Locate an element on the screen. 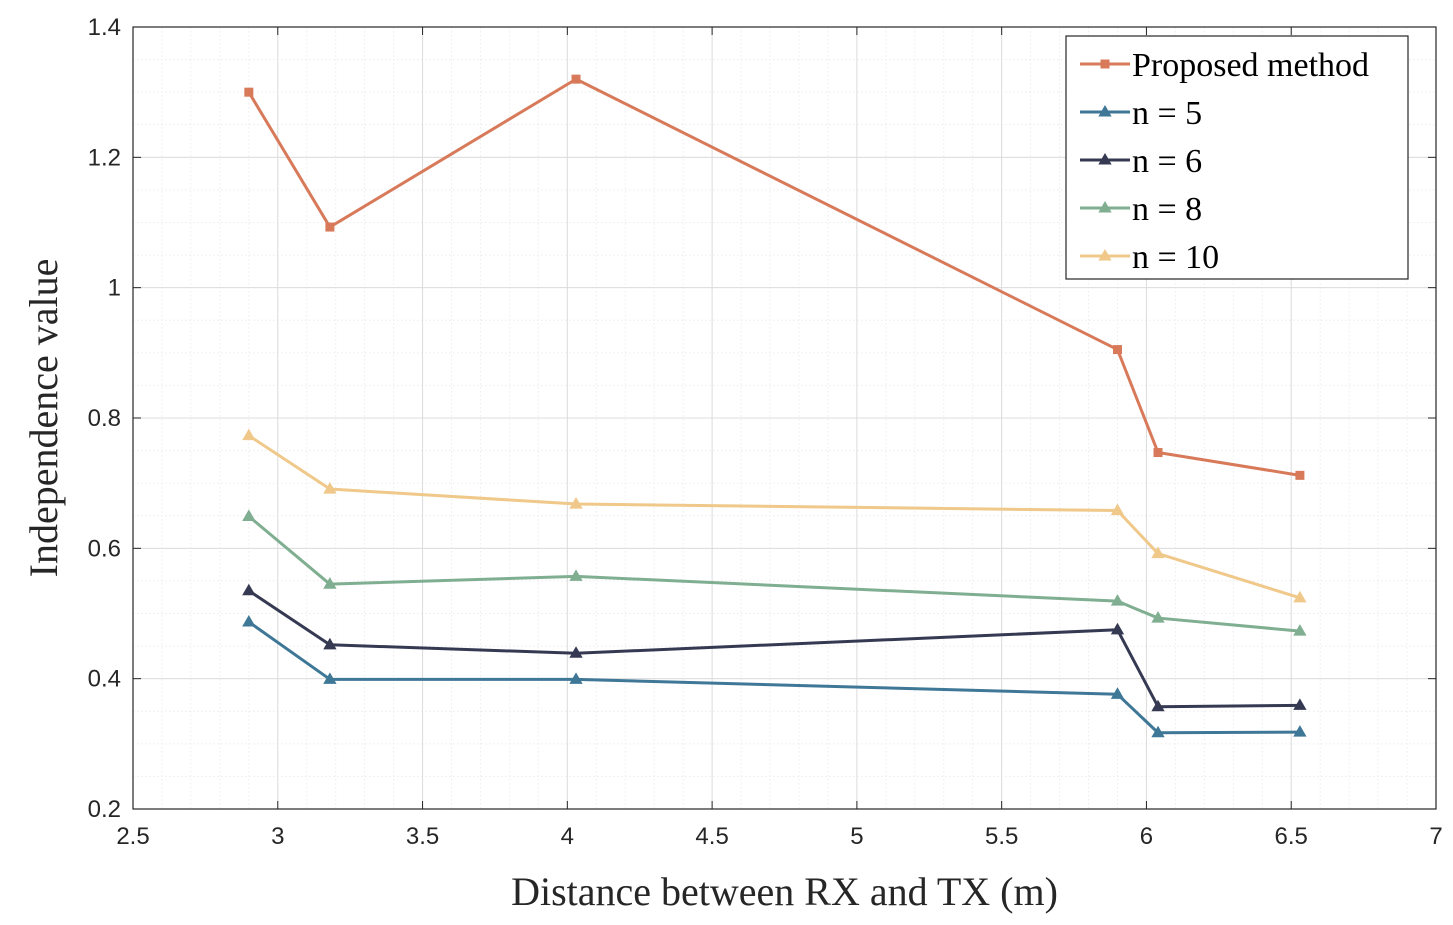 This screenshot has width=1453, height=925. legend-label-n-6: n = 6 is located at coordinates (1167, 161).